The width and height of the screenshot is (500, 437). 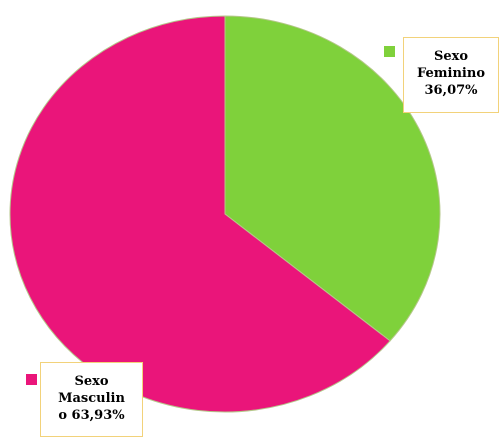 What do you see at coordinates (451, 56) in the screenshot?
I see `data-label-feminino-line-1: Sexo` at bounding box center [451, 56].